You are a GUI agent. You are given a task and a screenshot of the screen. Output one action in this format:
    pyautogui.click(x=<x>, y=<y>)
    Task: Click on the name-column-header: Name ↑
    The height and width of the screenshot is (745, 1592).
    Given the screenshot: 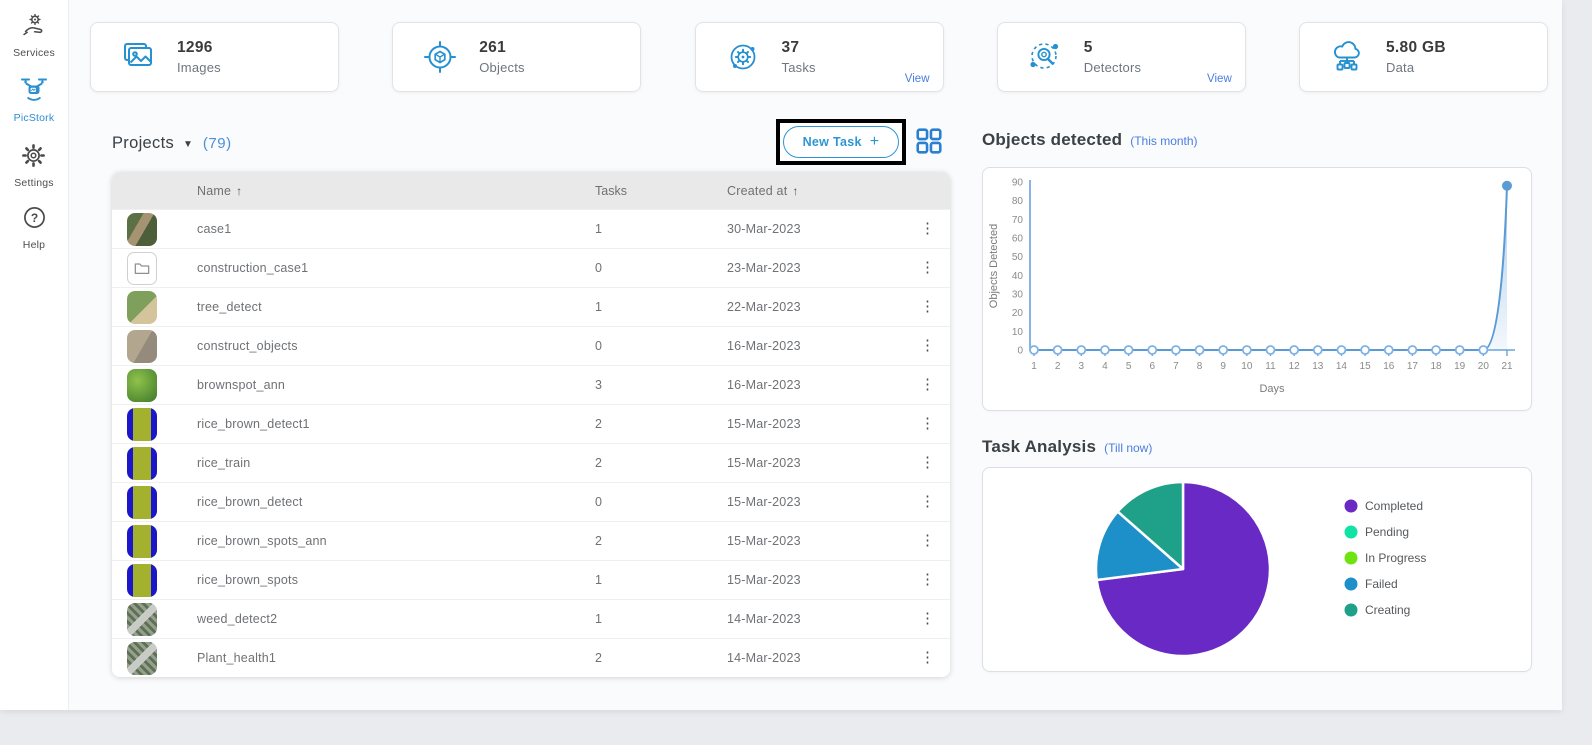 What is the action you would take?
    pyautogui.click(x=396, y=191)
    